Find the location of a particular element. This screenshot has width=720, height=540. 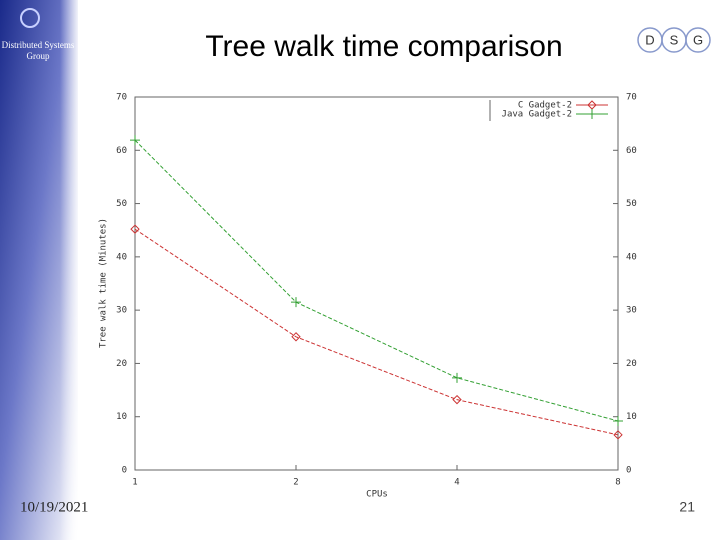

x-tick-label: 2 is located at coordinates (295, 483).